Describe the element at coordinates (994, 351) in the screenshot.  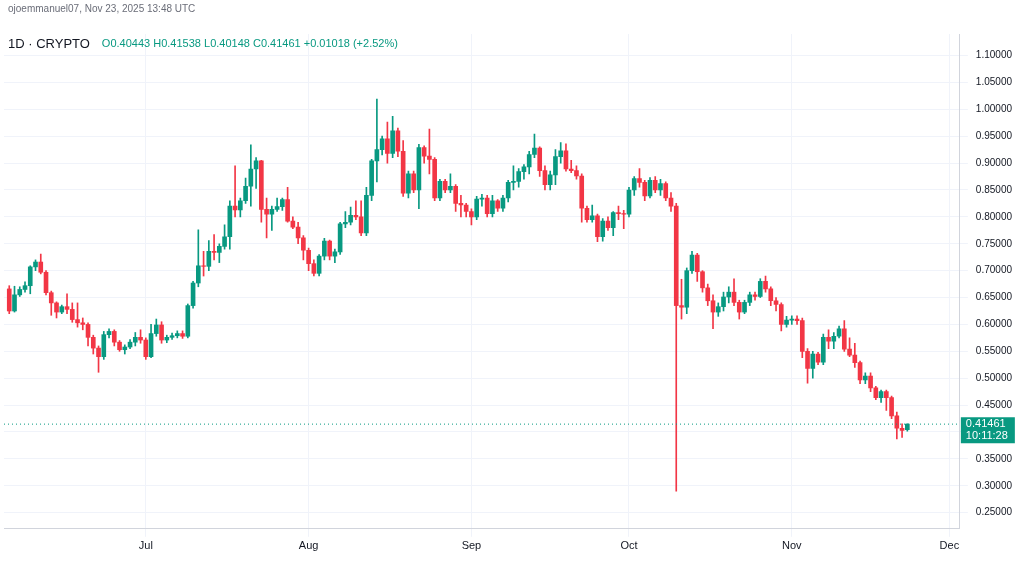
I see `y-tick-label: 0.55000` at that location.